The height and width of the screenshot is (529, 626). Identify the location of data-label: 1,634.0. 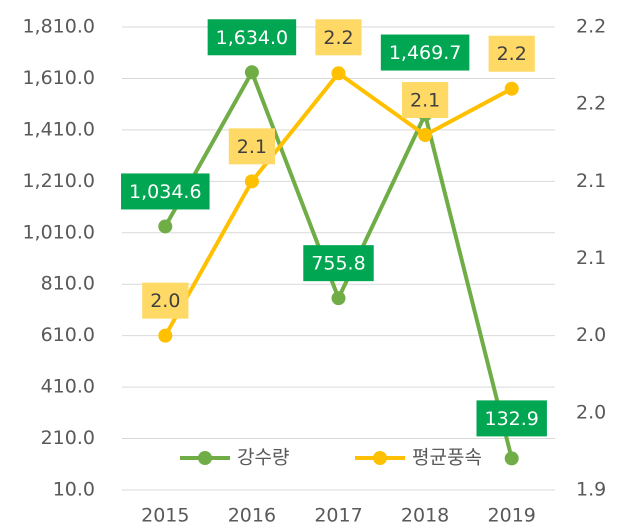
(252, 38).